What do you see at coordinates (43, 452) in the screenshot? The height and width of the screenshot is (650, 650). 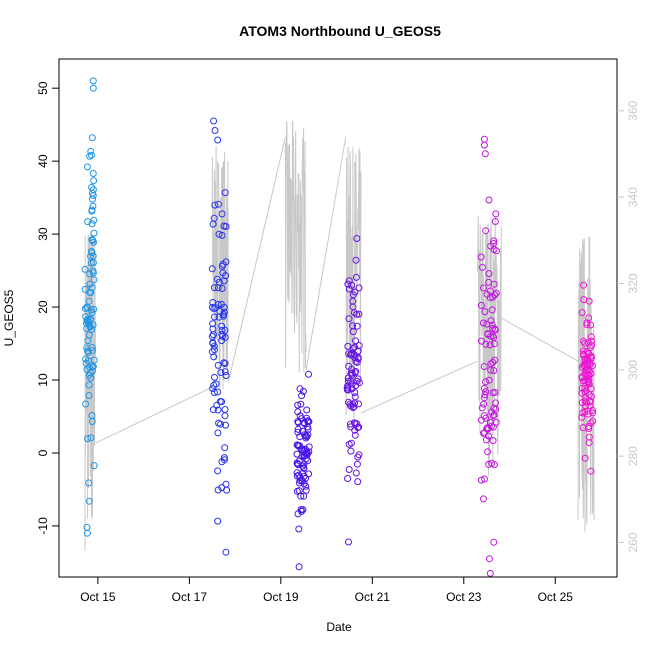 I see `y-tick-label: 0` at bounding box center [43, 452].